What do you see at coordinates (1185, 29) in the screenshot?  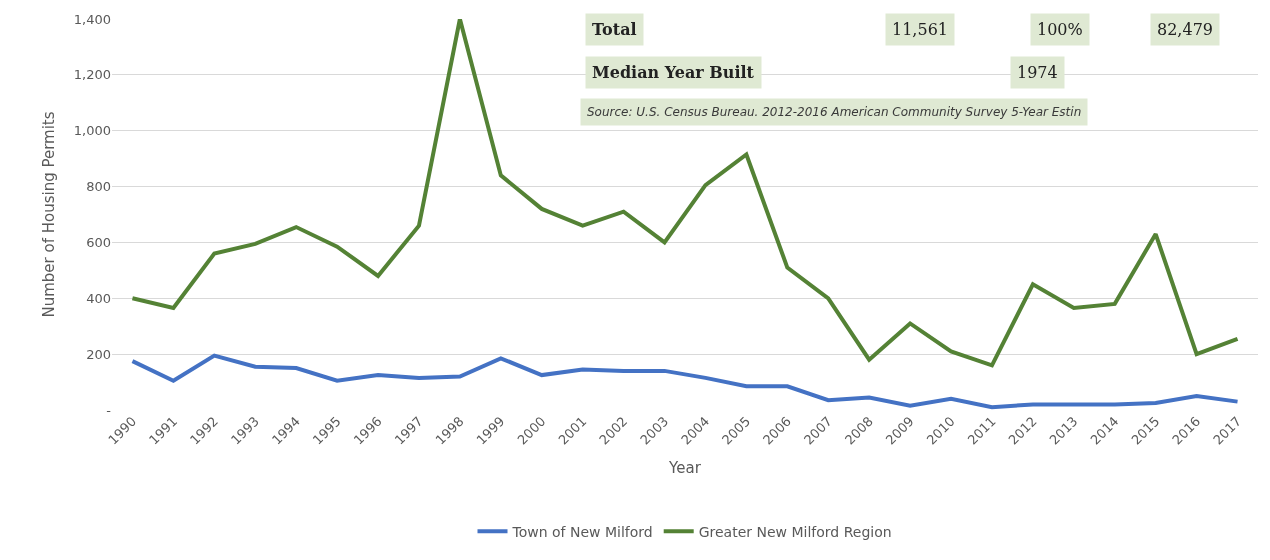 I see `annotation: 82,479` at bounding box center [1185, 29].